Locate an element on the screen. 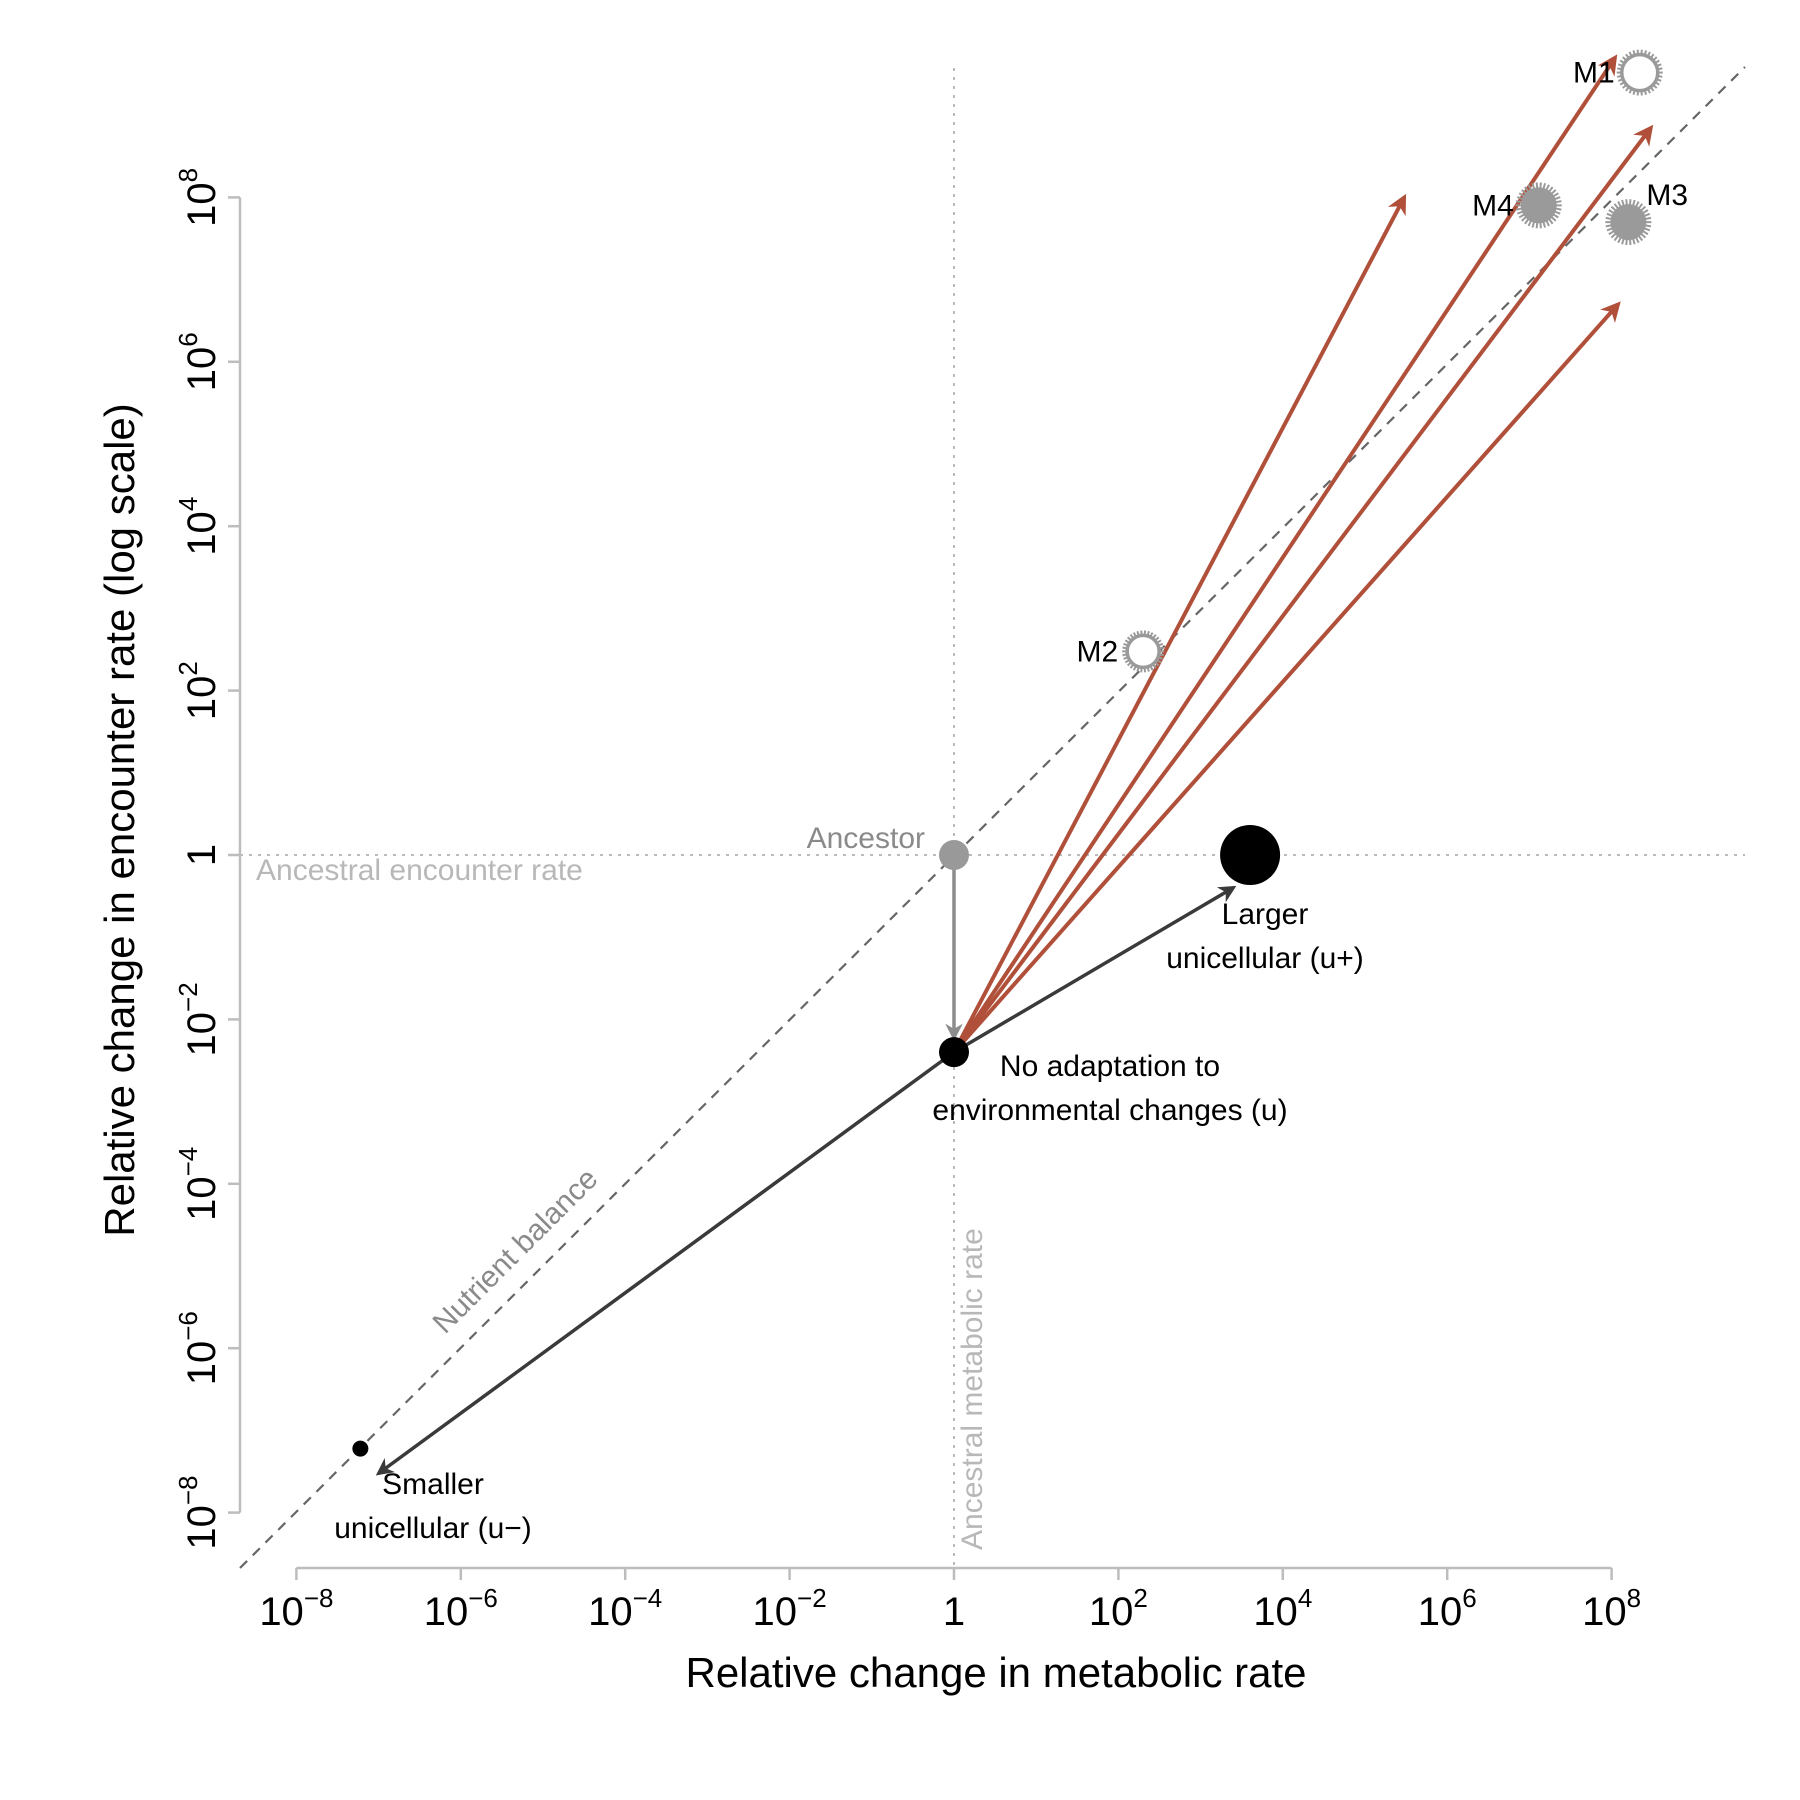 The height and width of the screenshot is (1800, 1800). x-tick-label: 10⁴ is located at coordinates (1282, 1608).